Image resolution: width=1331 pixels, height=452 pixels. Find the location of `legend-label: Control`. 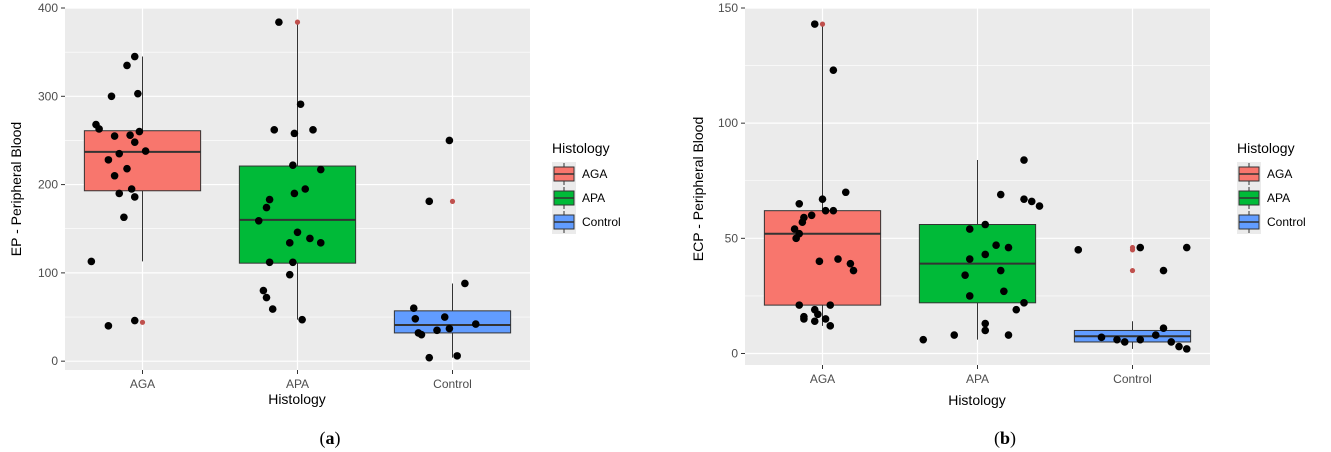

legend-label: Control is located at coordinates (601, 222).